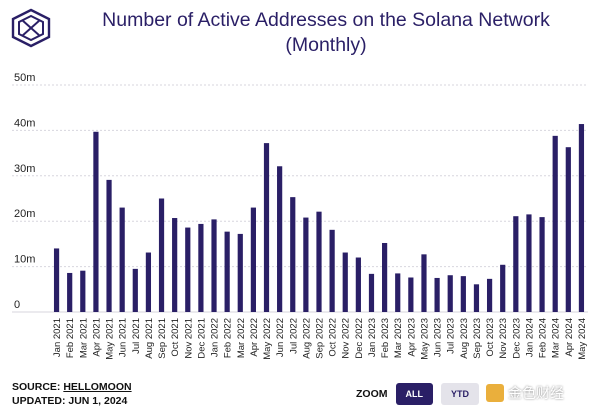 The image size is (600, 410). What do you see at coordinates (516, 338) in the screenshot?
I see `x-tick-label: Dec 2023` at bounding box center [516, 338].